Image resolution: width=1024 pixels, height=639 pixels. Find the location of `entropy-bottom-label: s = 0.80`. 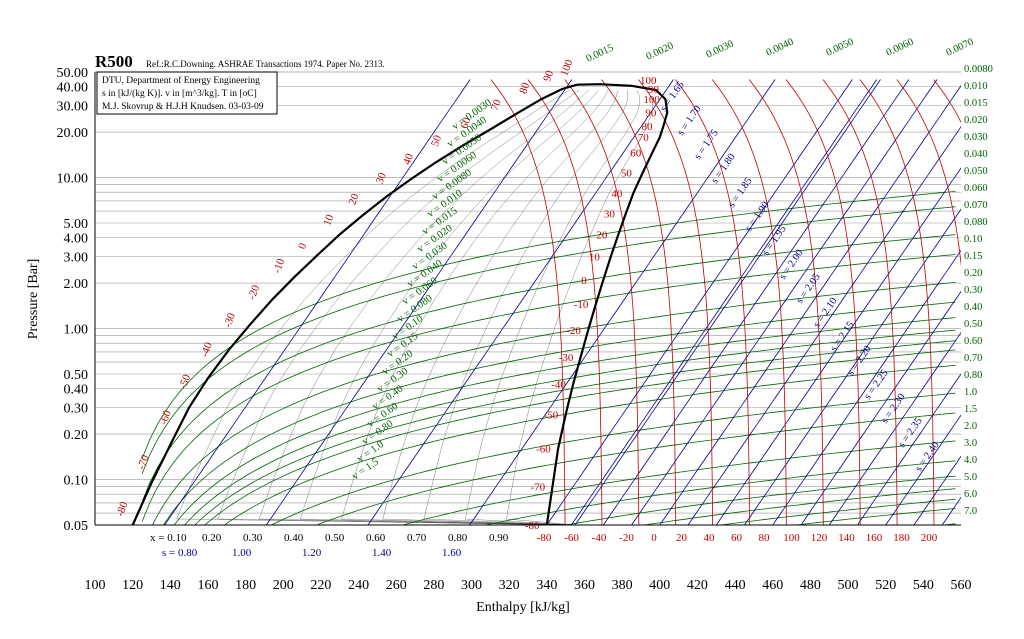

entropy-bottom-label: s = 0.80 is located at coordinates (180, 553).